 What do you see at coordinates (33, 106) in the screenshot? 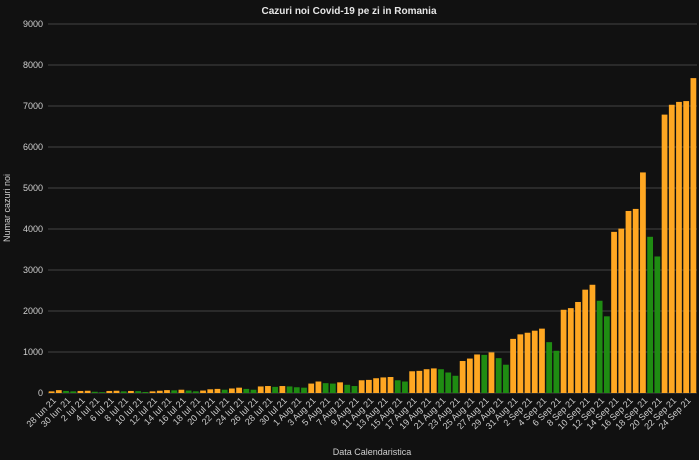
I see `y-tick-label: 7000` at bounding box center [33, 106].